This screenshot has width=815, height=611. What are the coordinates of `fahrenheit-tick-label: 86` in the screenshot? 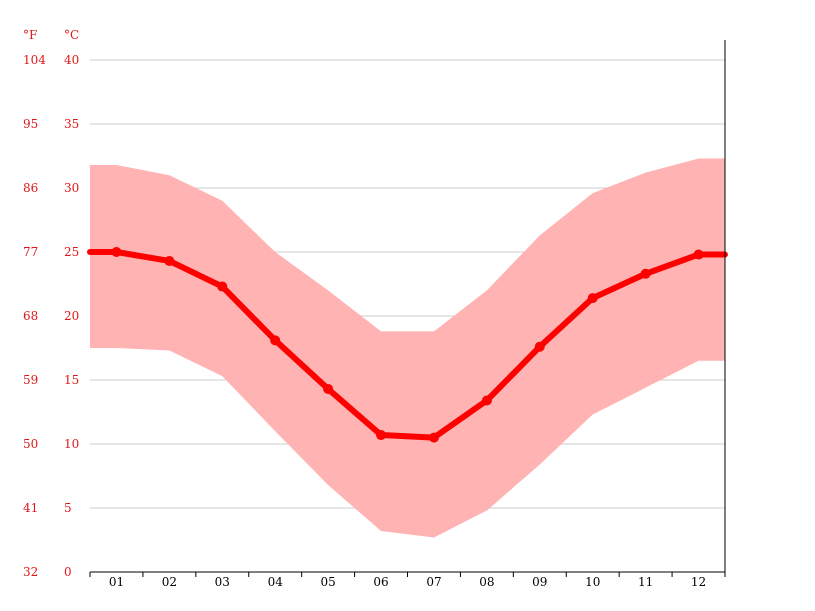 It's located at (30, 188).